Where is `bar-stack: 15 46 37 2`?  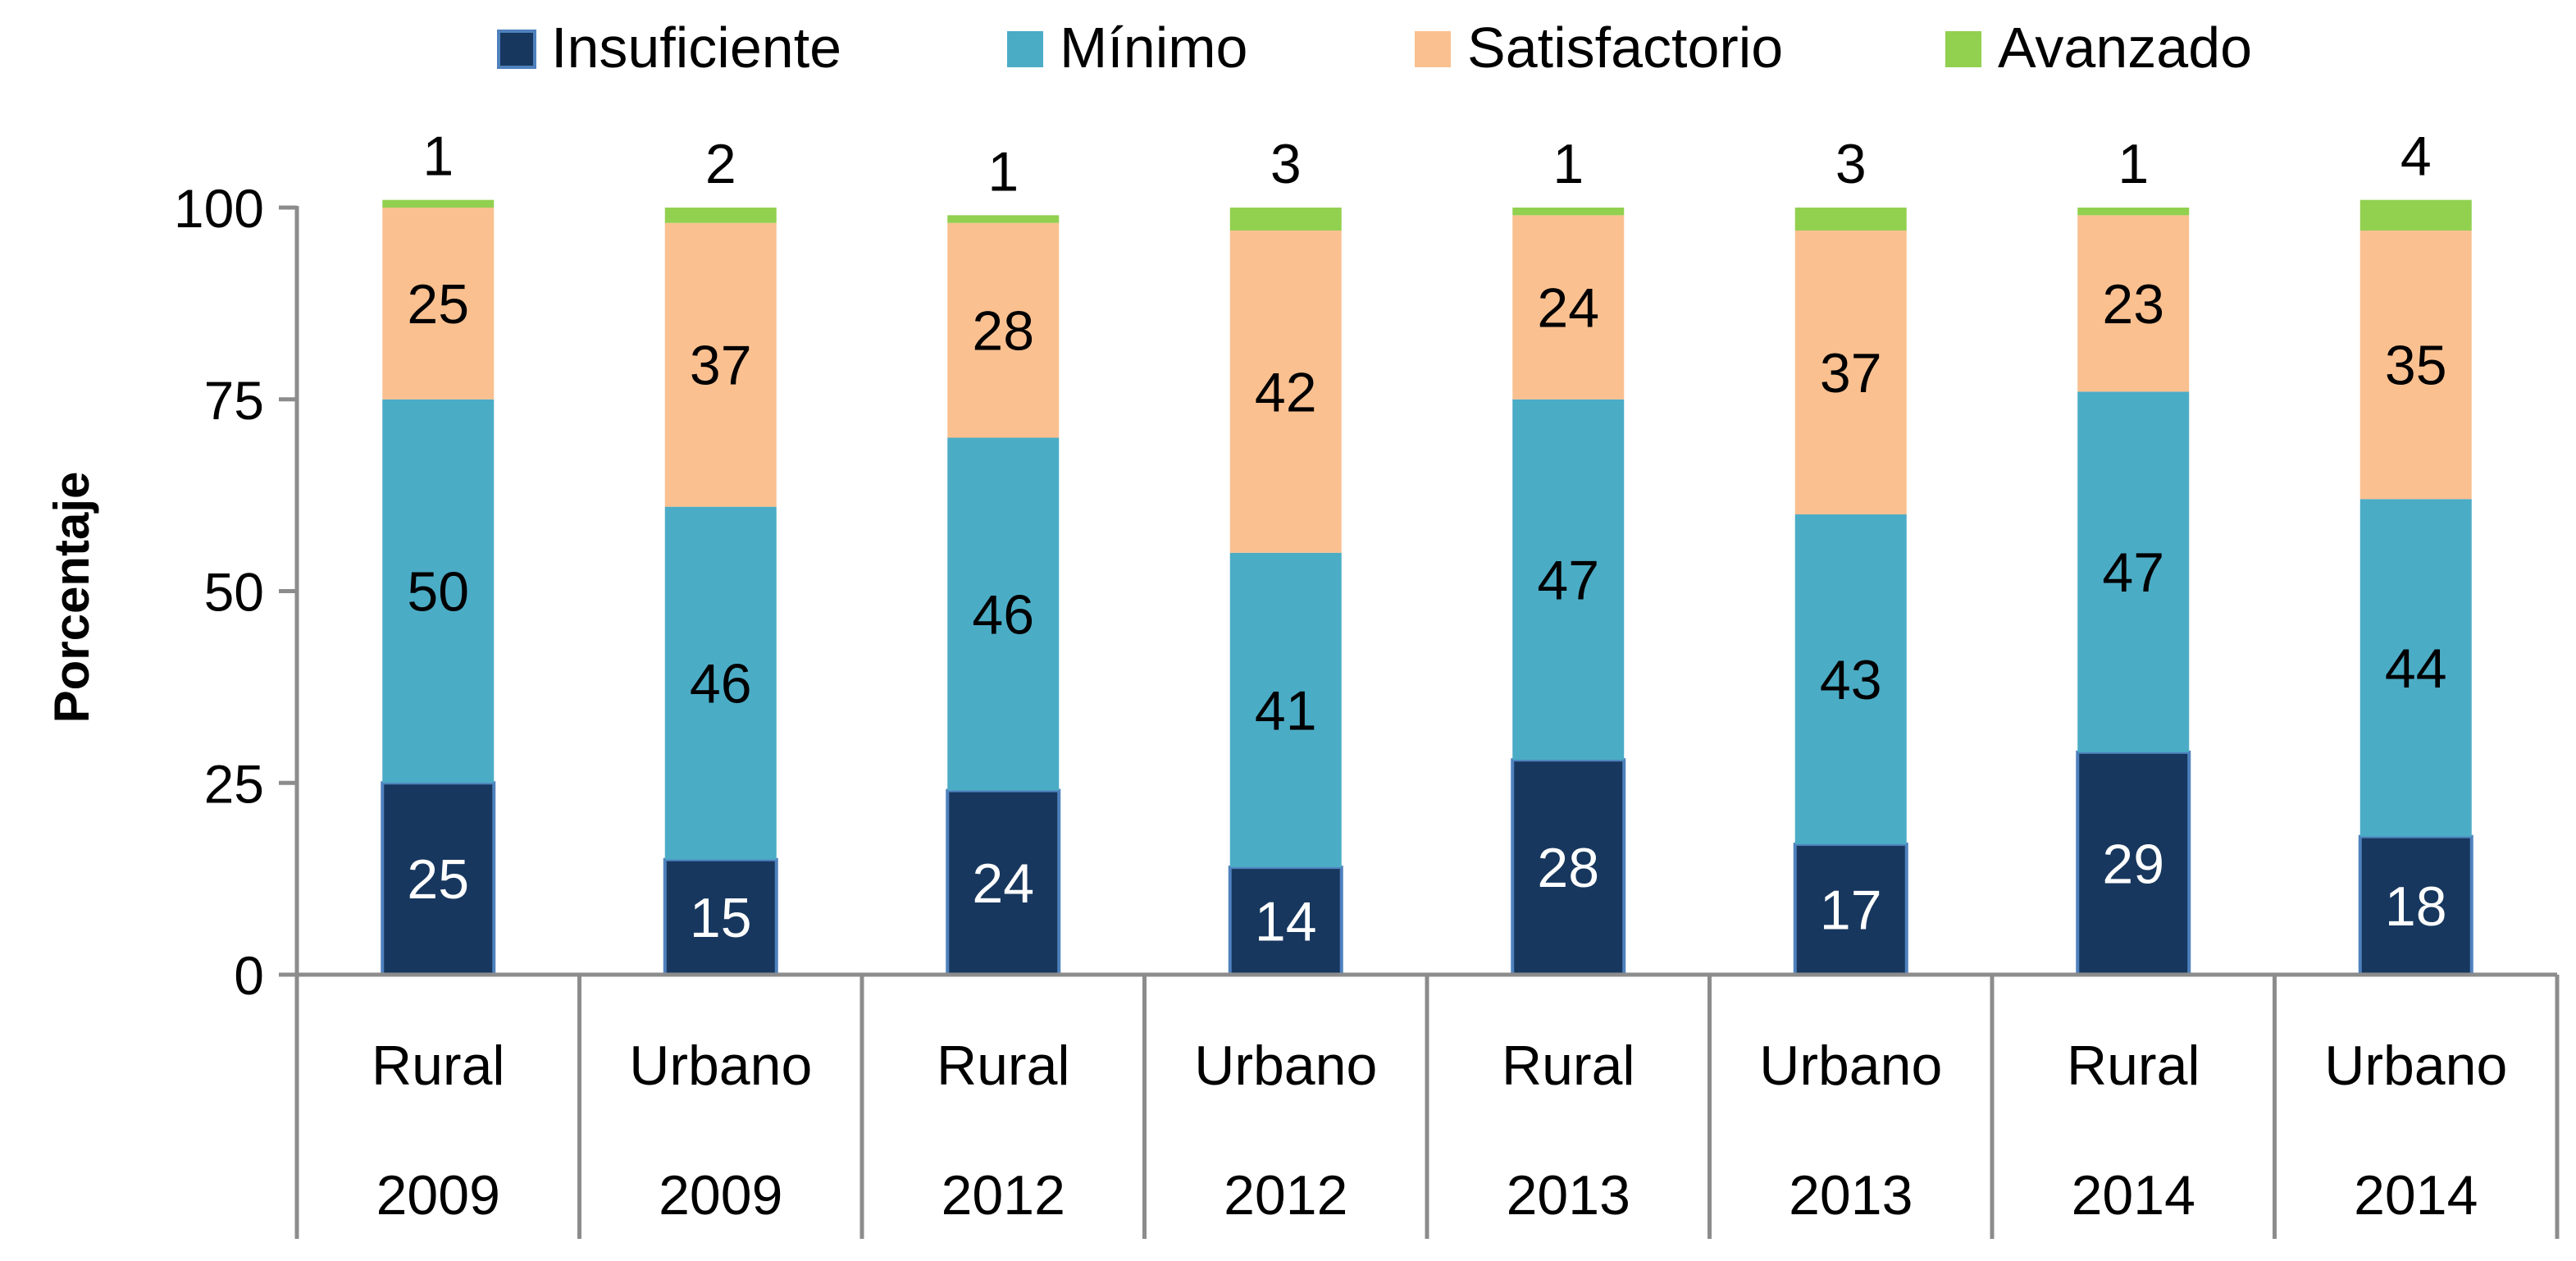
bar-stack: 15 46 37 2 is located at coordinates (720, 555).